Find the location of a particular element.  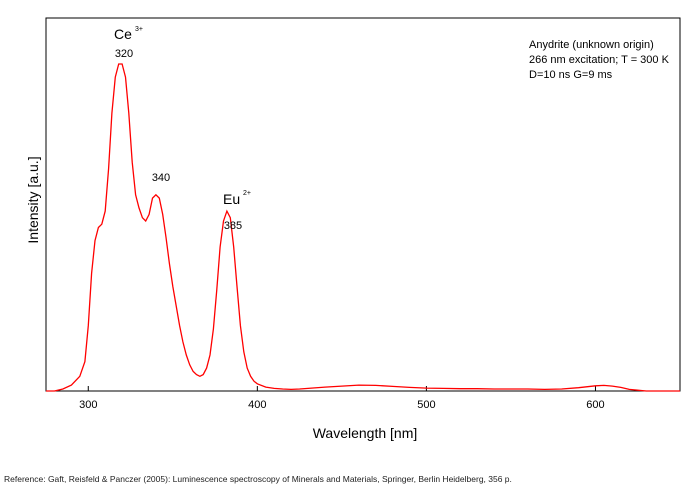

ion-charge-eu: 2+ is located at coordinates (247, 193).